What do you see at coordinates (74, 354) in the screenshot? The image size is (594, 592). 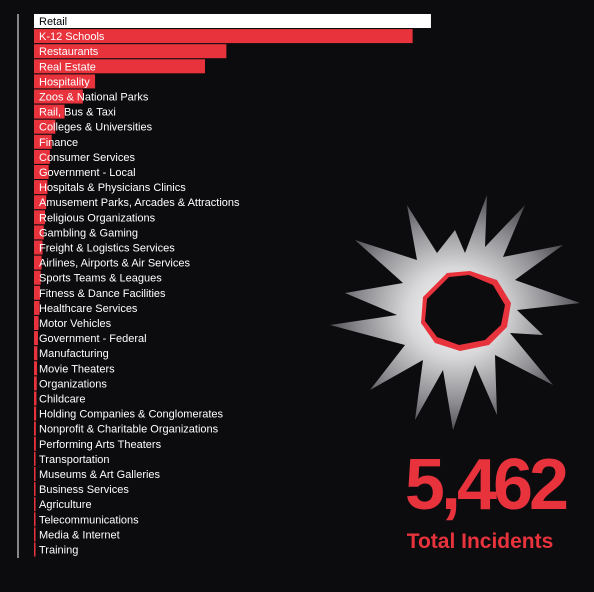 I see `category-label-22: Manufacturing` at bounding box center [74, 354].